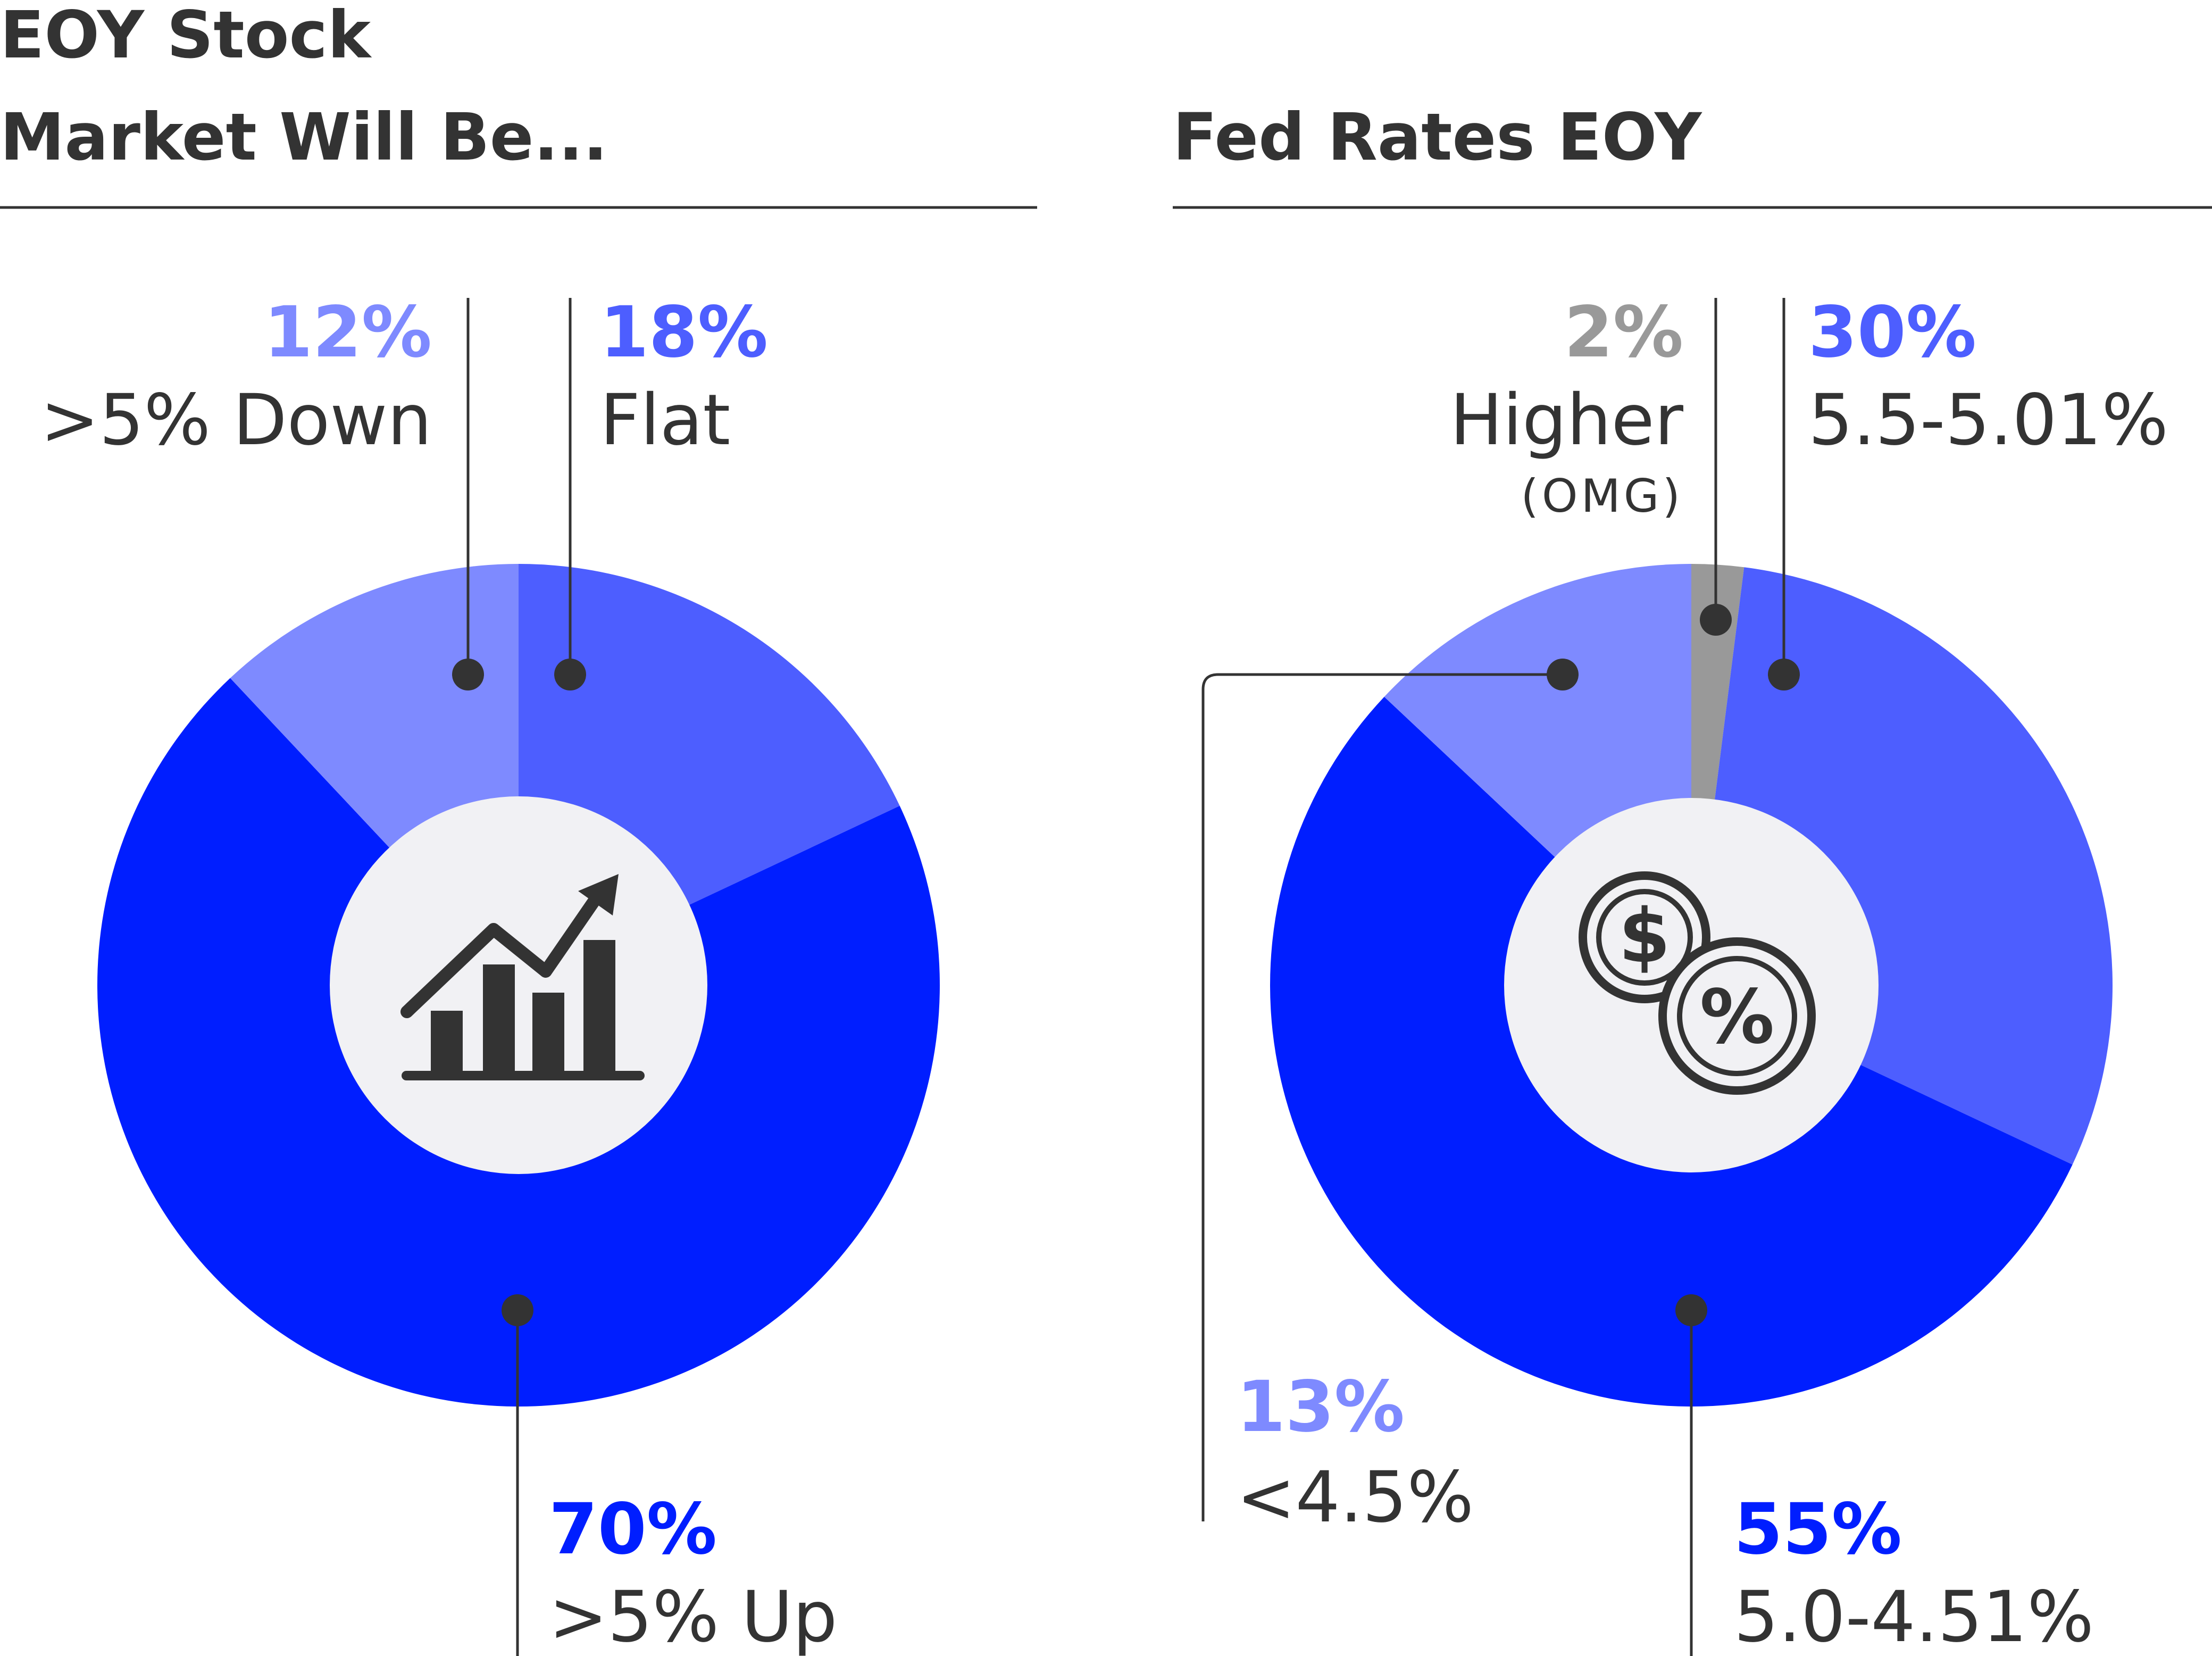 This screenshot has height=1656, width=2212. What do you see at coordinates (348, 332) in the screenshot?
I see `down-percent-label: 12%` at bounding box center [348, 332].